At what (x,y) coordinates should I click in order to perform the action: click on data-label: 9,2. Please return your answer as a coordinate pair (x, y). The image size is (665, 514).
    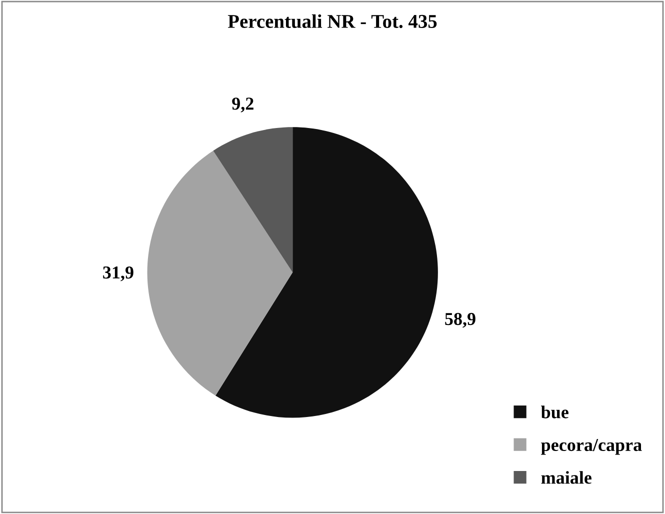
    Looking at the image, I should click on (243, 105).